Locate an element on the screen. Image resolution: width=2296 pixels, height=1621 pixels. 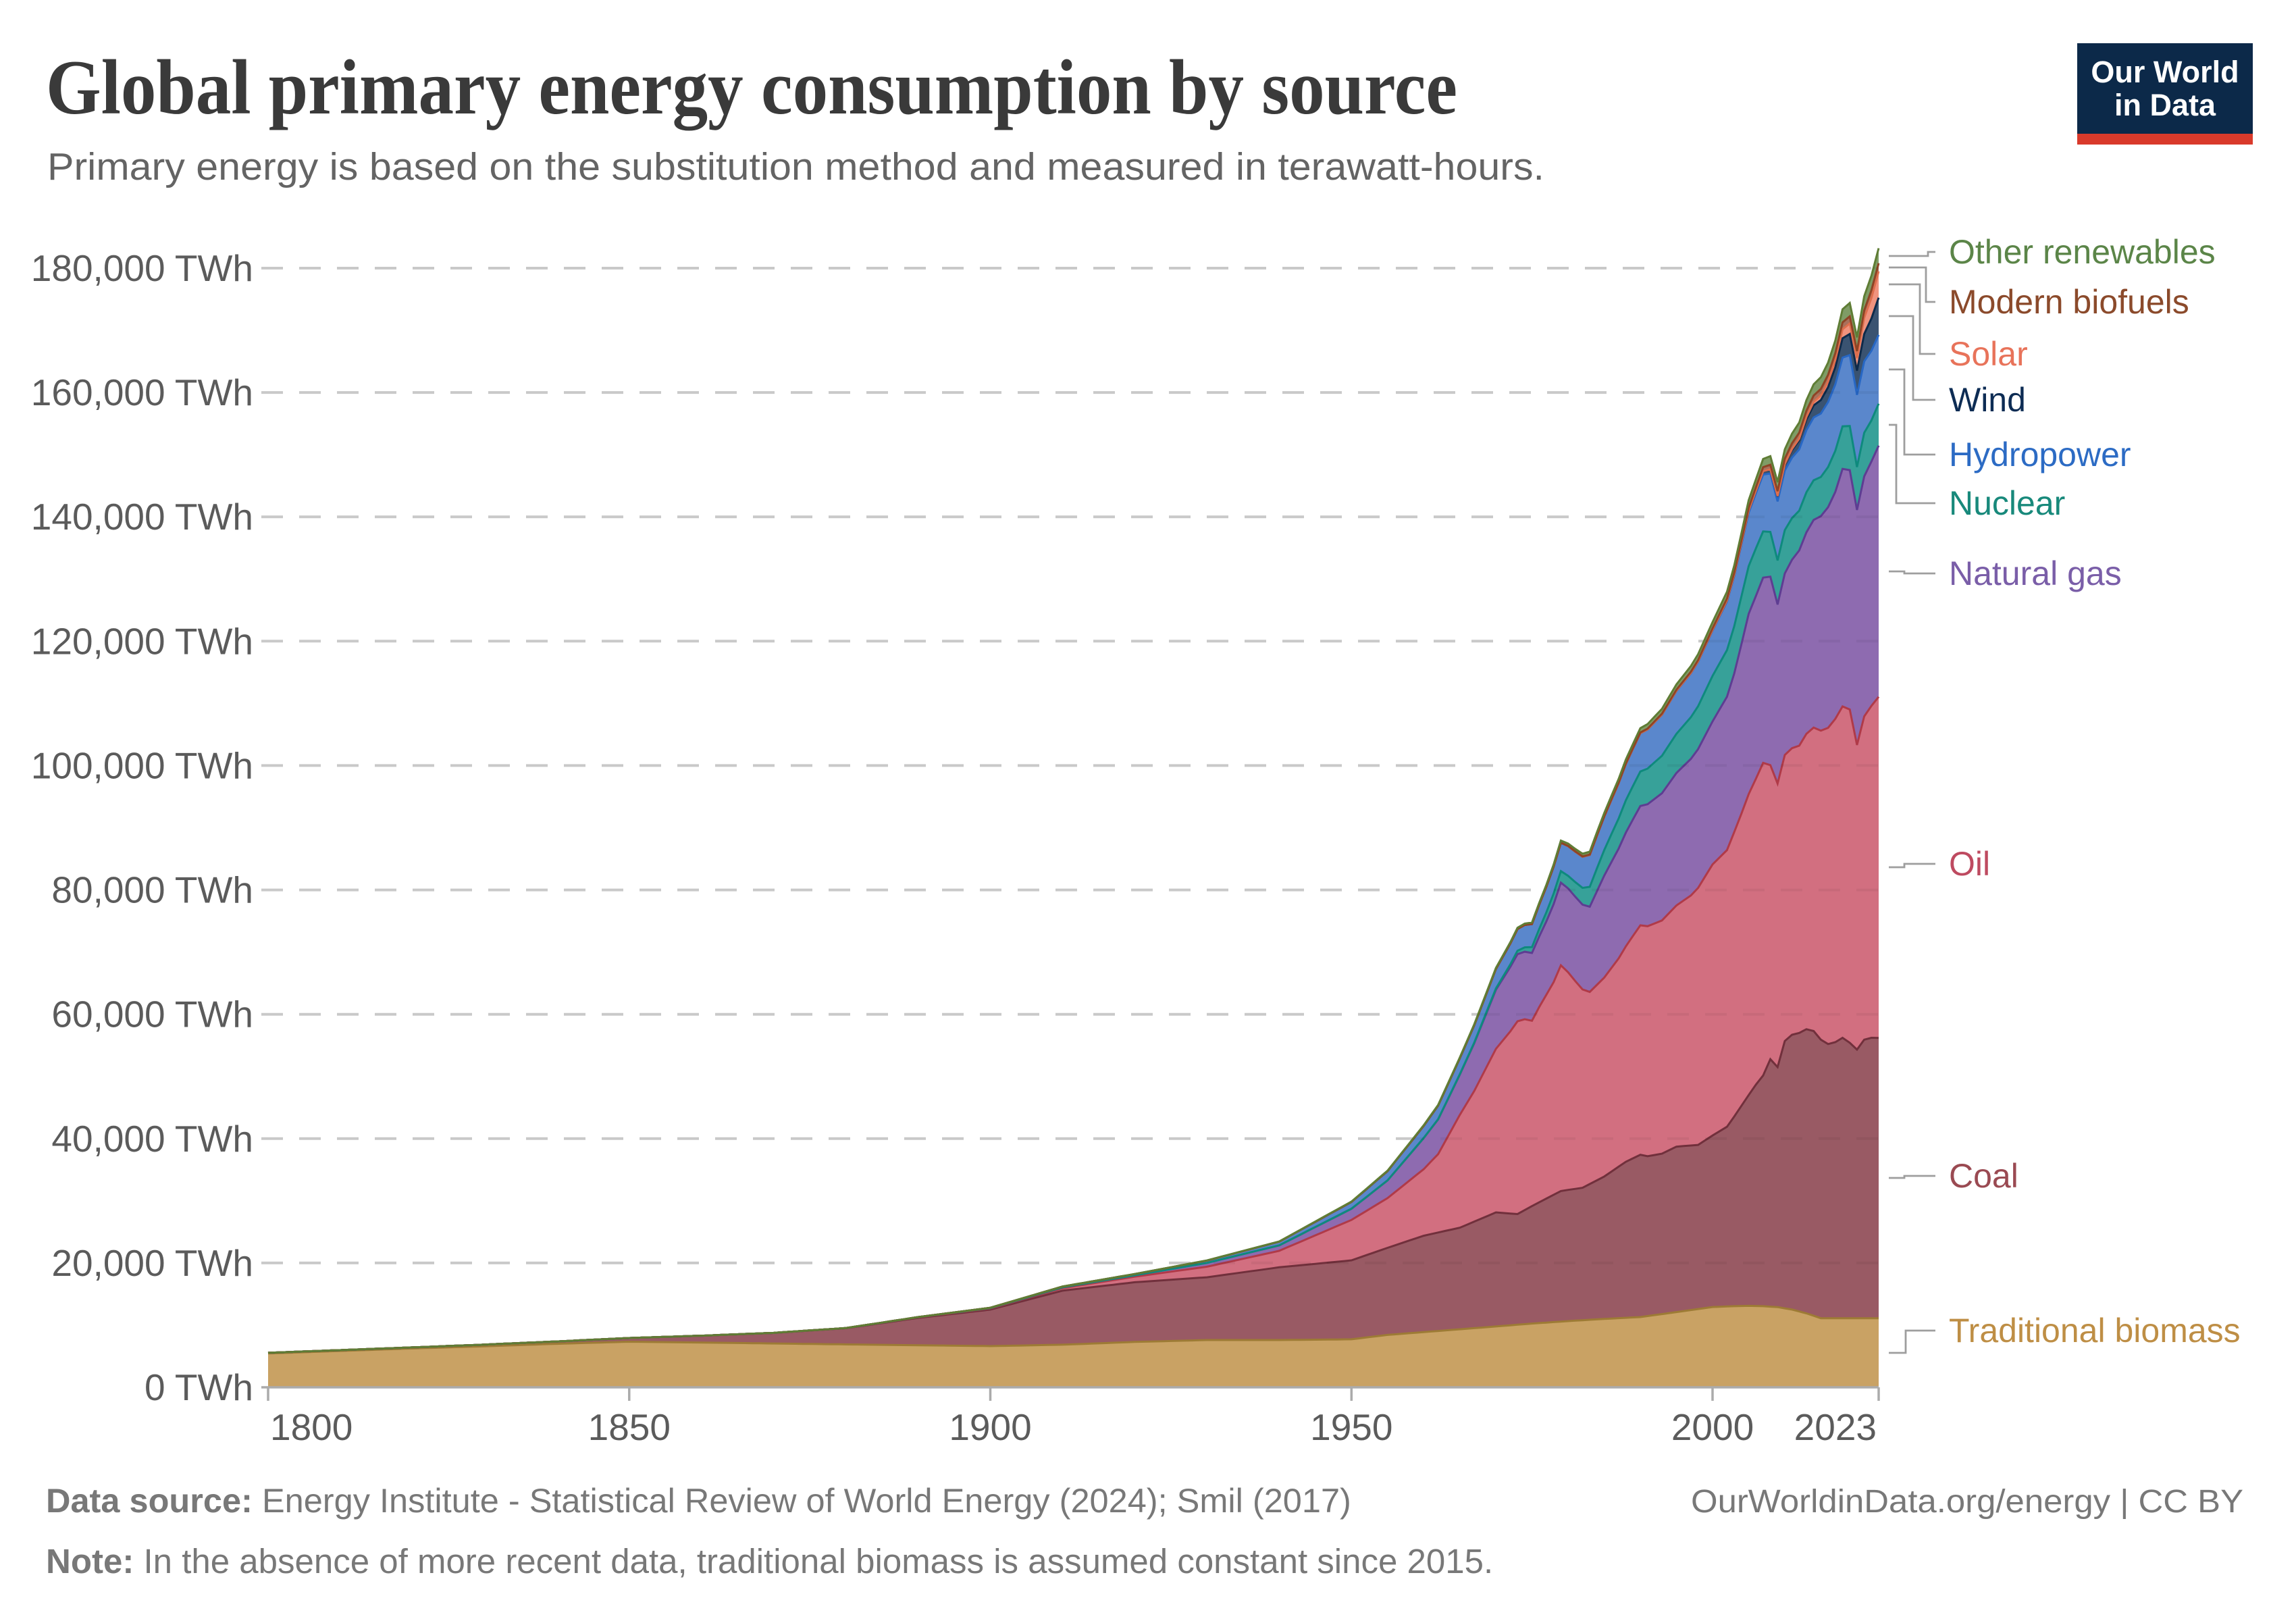
svg-text: Traditional biomass is located at coordinates (2095, 1330).